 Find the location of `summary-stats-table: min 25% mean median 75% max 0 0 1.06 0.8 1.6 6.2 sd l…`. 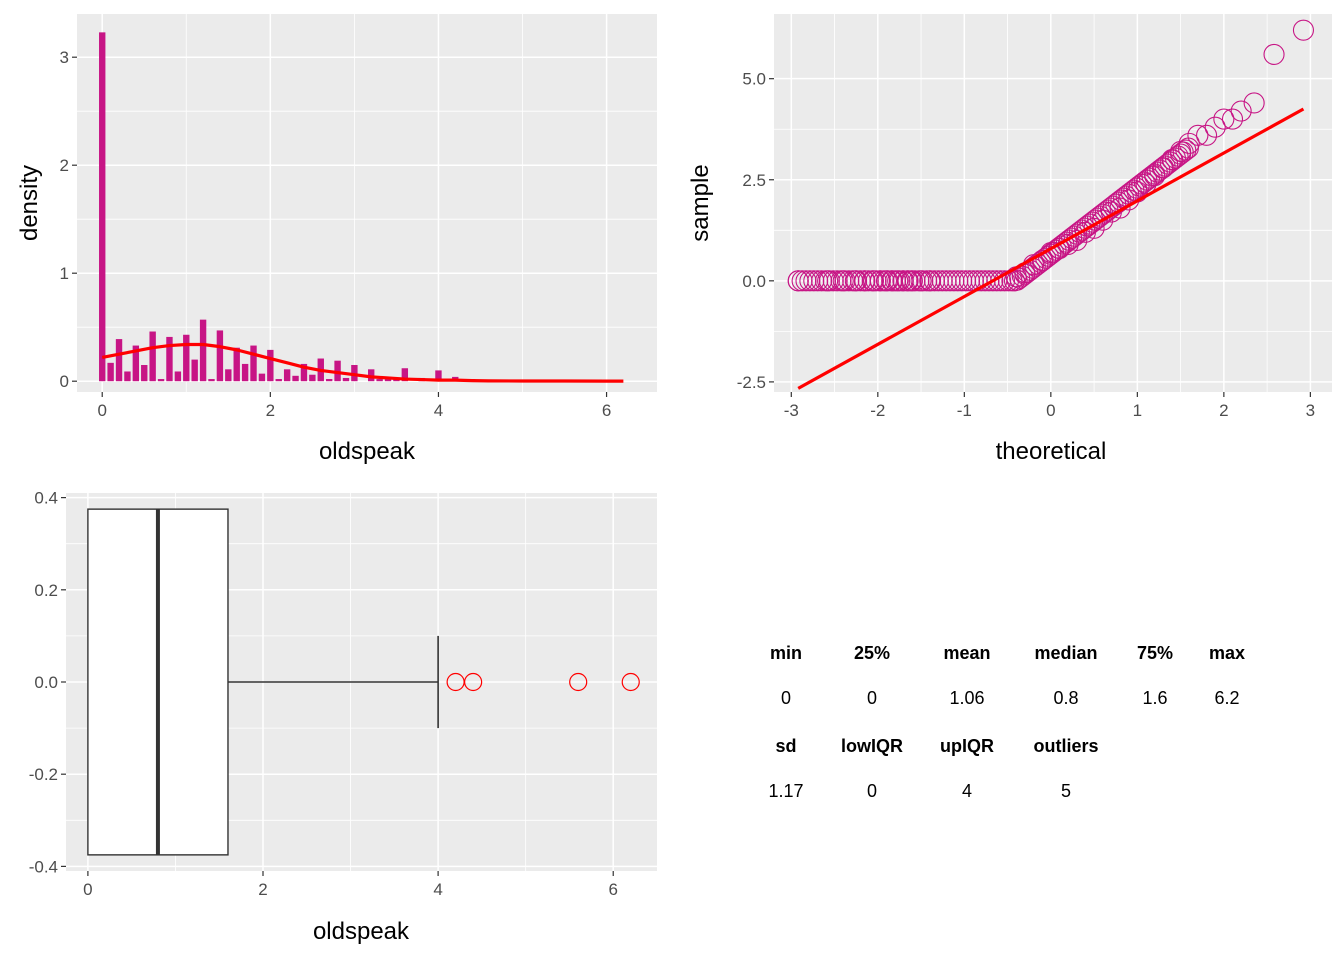

summary-stats-table: min 25% mean median 75% max 0 0 1.06 0.8 1.6 6.2 sd l… is located at coordinates (1006, 722).